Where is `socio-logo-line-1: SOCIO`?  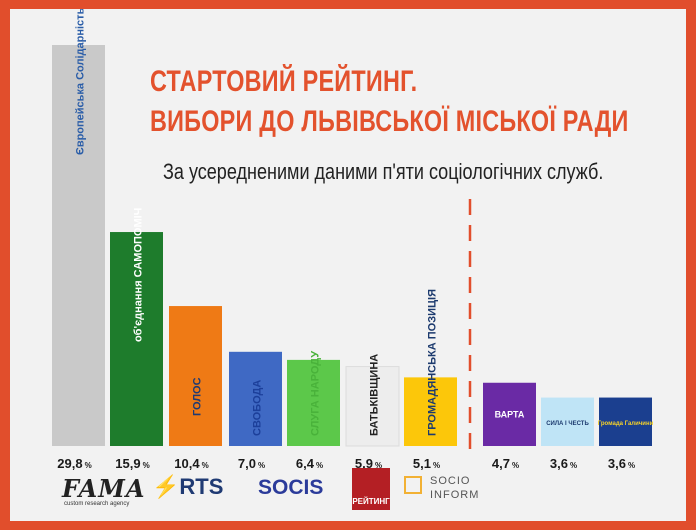
socio-logo-line-1: SOCIO is located at coordinates (450, 481).